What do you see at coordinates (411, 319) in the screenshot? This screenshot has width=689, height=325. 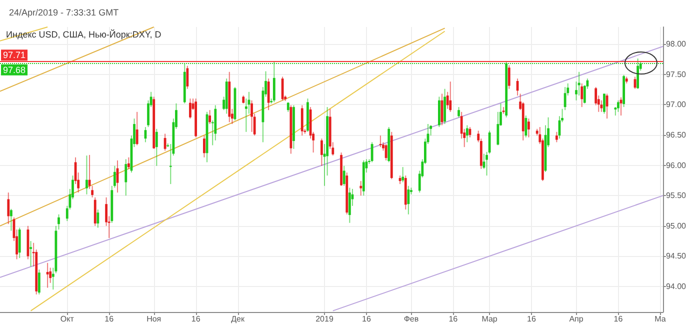 I see `x-tick-label: Фев` at bounding box center [411, 319].